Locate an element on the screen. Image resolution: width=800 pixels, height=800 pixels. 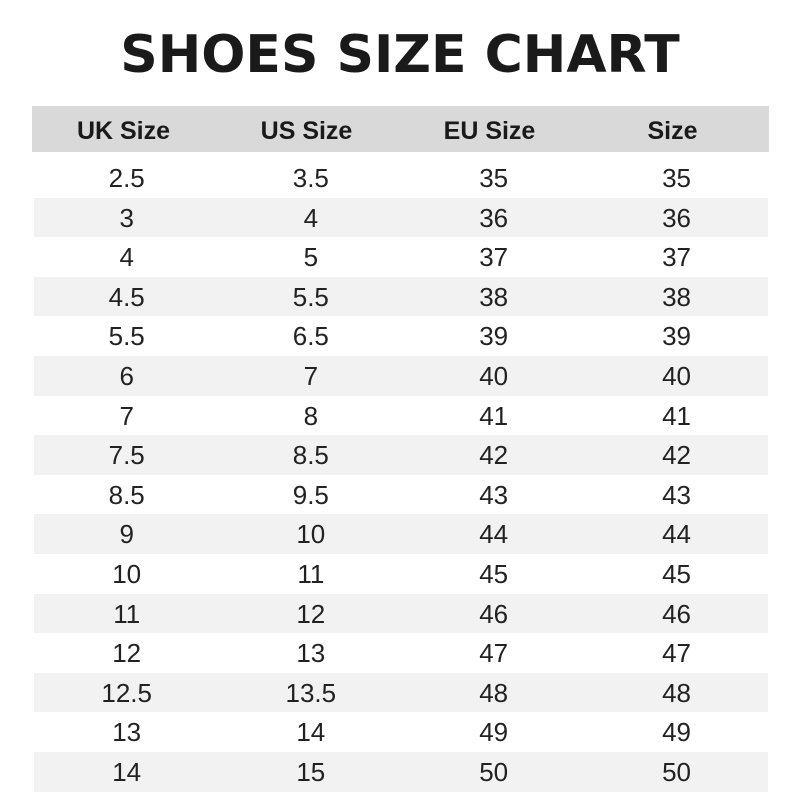
table-cell: 15 is located at coordinates (311, 771).